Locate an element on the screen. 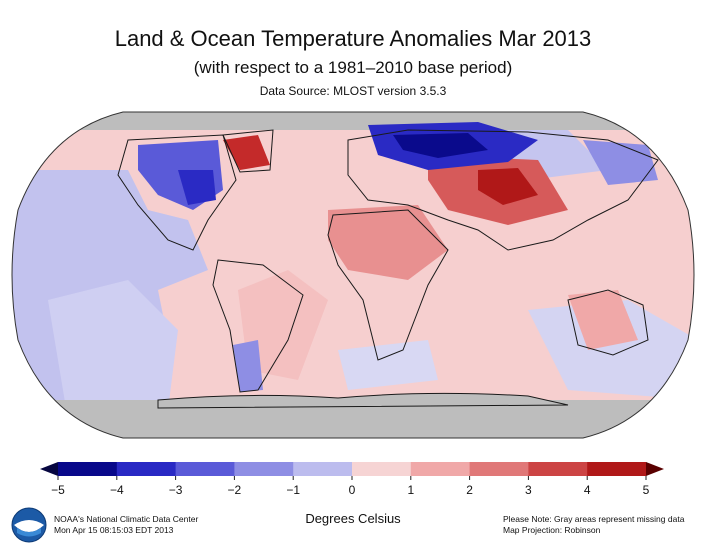 The width and height of the screenshot is (706, 548). colorbar-label: Degrees Celsius is located at coordinates (353, 518).